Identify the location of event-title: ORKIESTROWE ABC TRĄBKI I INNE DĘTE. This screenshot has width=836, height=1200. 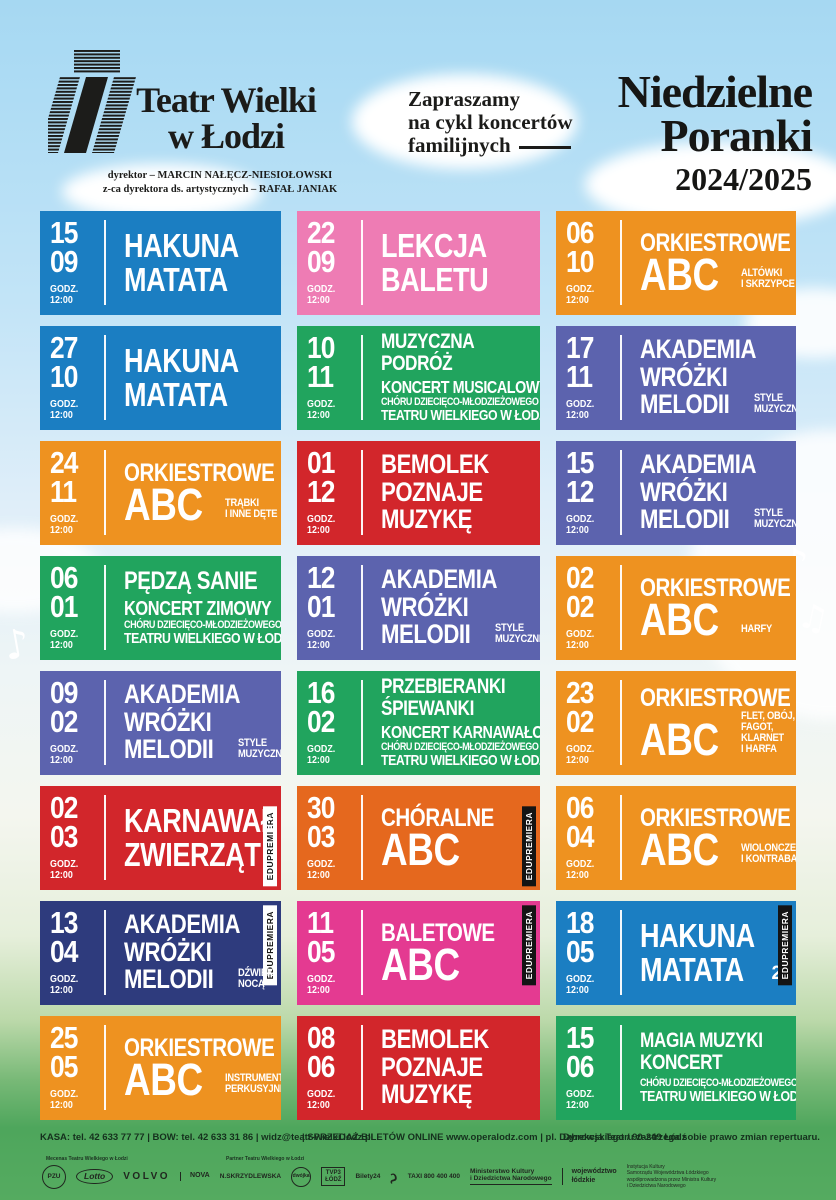
(201, 492).